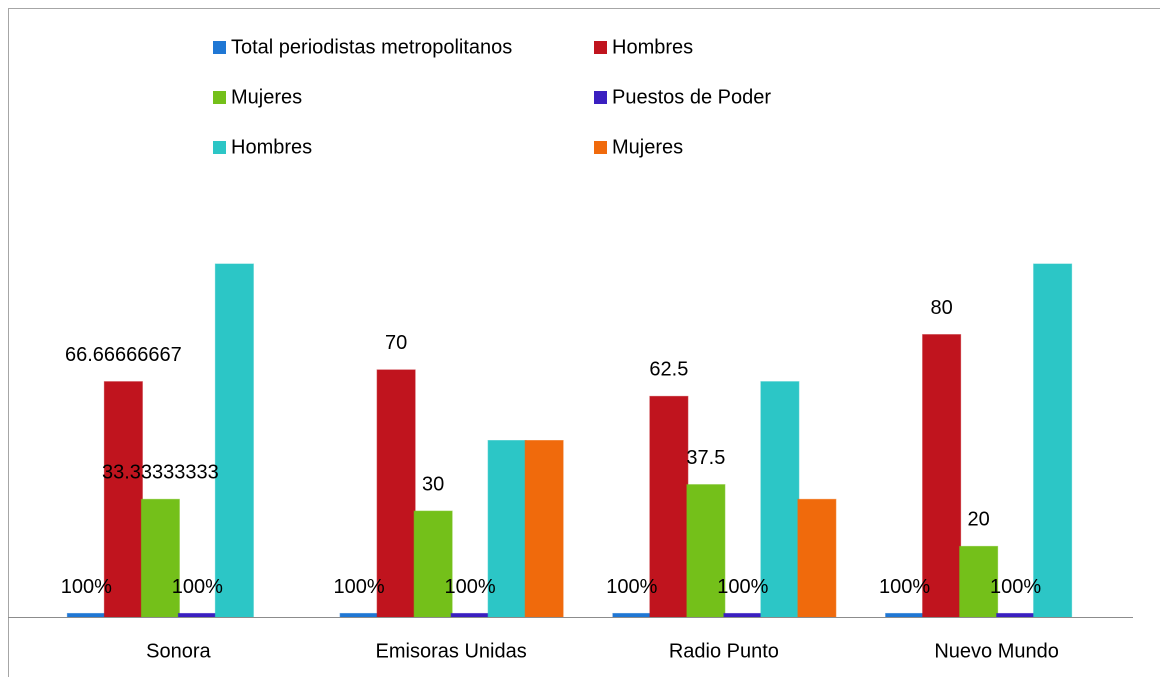 This screenshot has height=677, width=1160. What do you see at coordinates (451, 651) in the screenshot?
I see `x-tick-label: Emisoras Unidas` at bounding box center [451, 651].